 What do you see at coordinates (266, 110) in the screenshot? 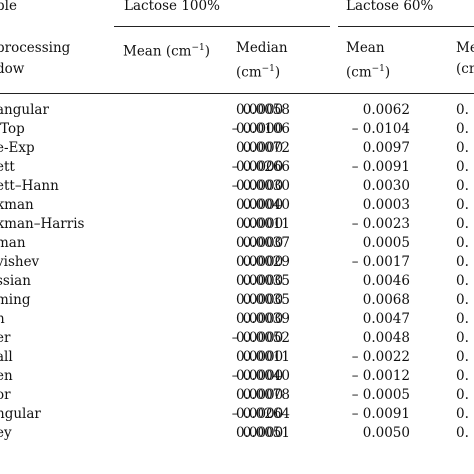
I see `mean-100-cell: 0.0058` at bounding box center [266, 110].